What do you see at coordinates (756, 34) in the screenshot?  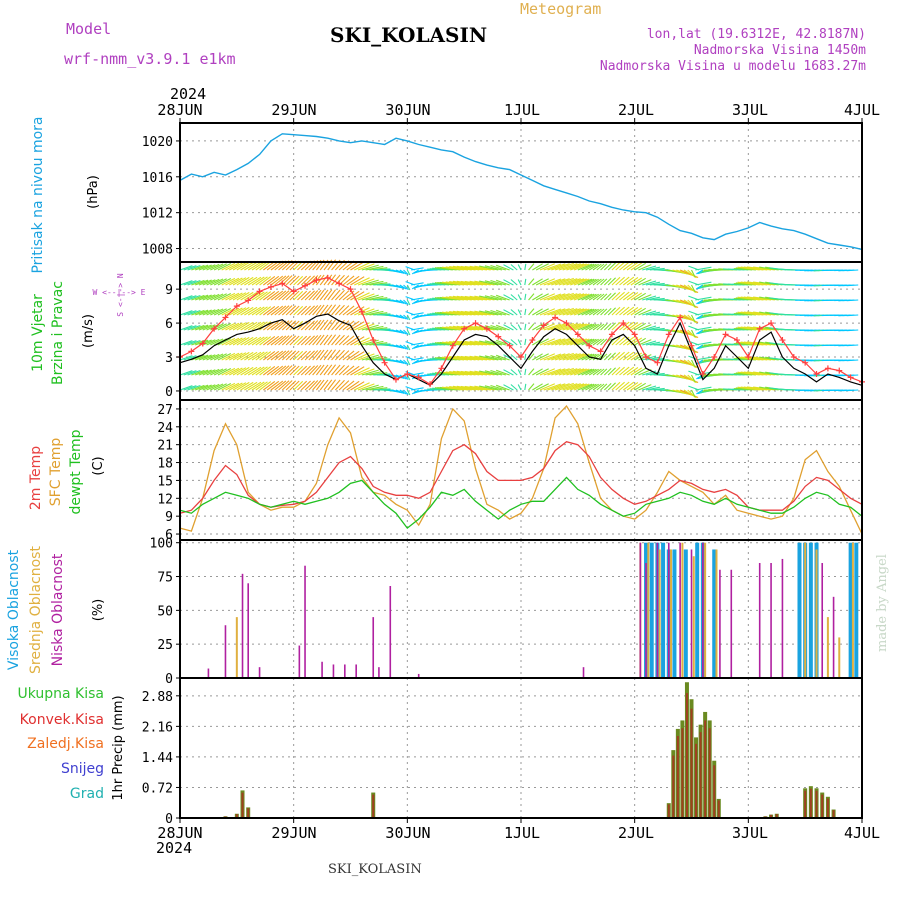 I see `lonlat-label: lon,lat (19.6312E, 42.8187N)` at bounding box center [756, 34].